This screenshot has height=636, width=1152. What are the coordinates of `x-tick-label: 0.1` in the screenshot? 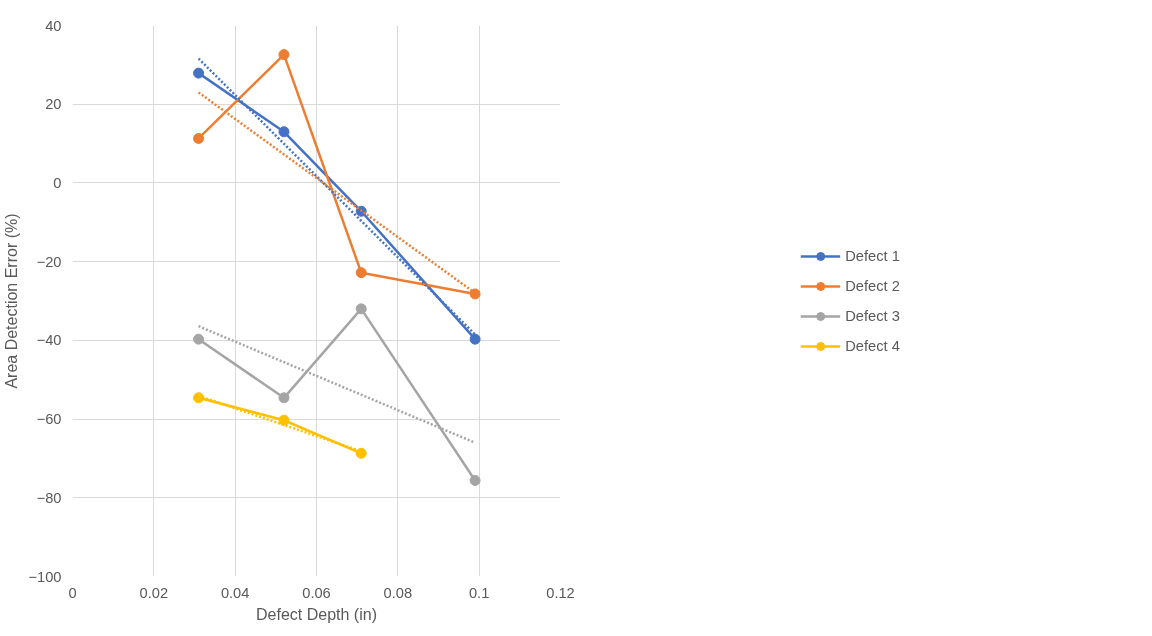 It's located at (479, 592).